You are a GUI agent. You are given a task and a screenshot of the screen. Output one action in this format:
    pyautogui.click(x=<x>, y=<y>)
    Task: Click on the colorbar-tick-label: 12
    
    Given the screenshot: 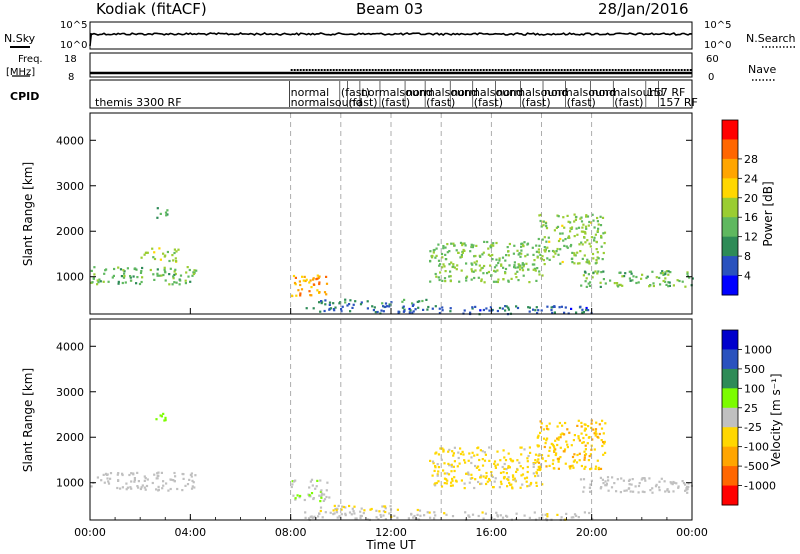 What is the action you would take?
    pyautogui.click(x=751, y=237)
    